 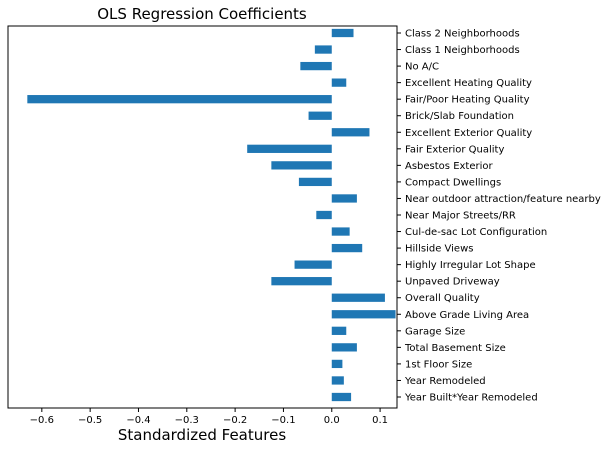 What do you see at coordinates (42, 420) in the screenshot?
I see `x-tick-label-0: −0.6` at bounding box center [42, 420].